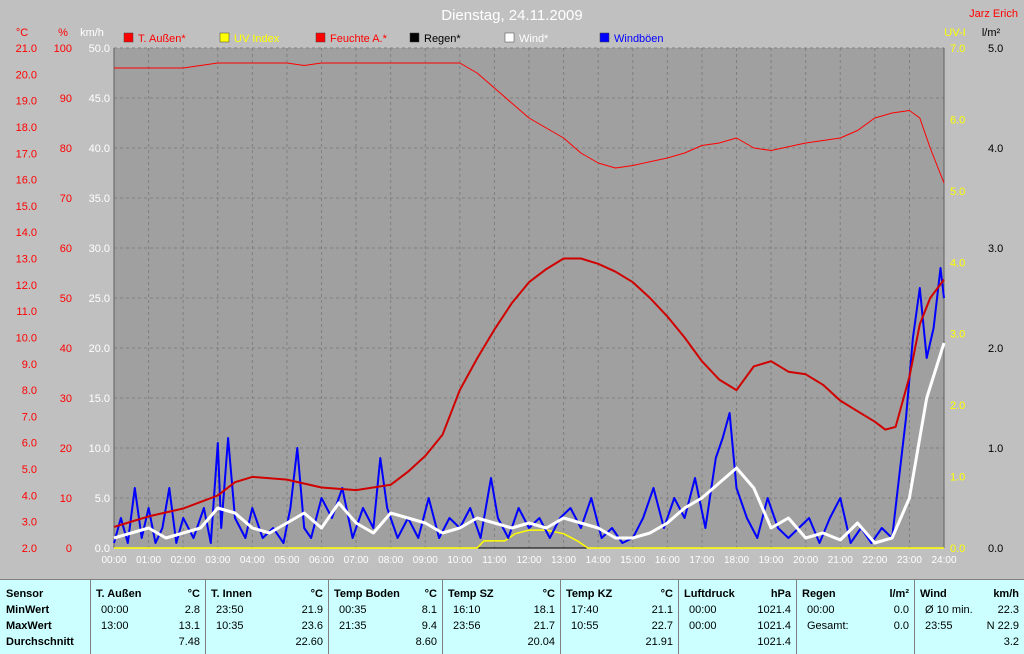 This screenshot has height=654, width=1024. What do you see at coordinates (840, 560) in the screenshot?
I see `x-tick-label: 21:00` at bounding box center [840, 560].